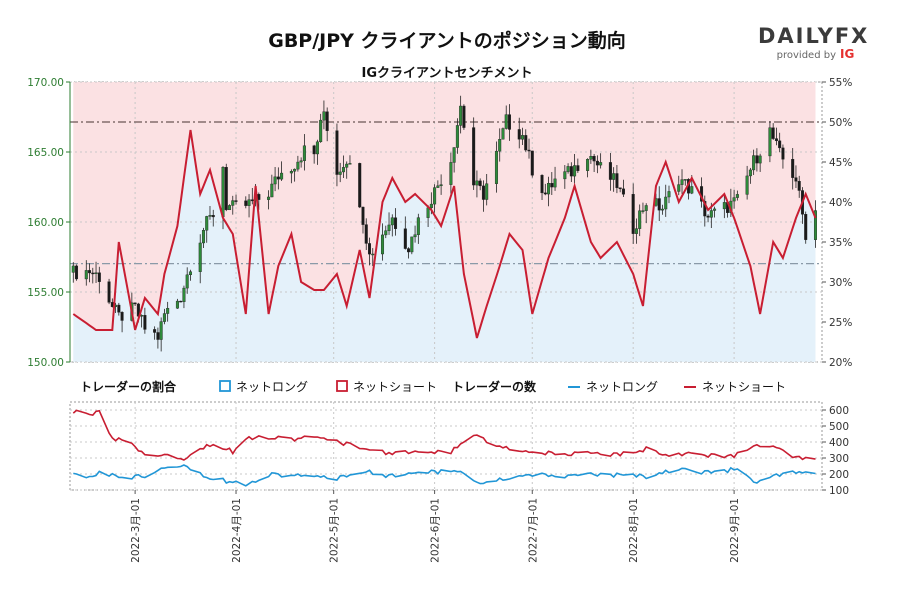  Describe the element at coordinates (45, 83) in the screenshot. I see `price-tick-label: 170.00` at that location.